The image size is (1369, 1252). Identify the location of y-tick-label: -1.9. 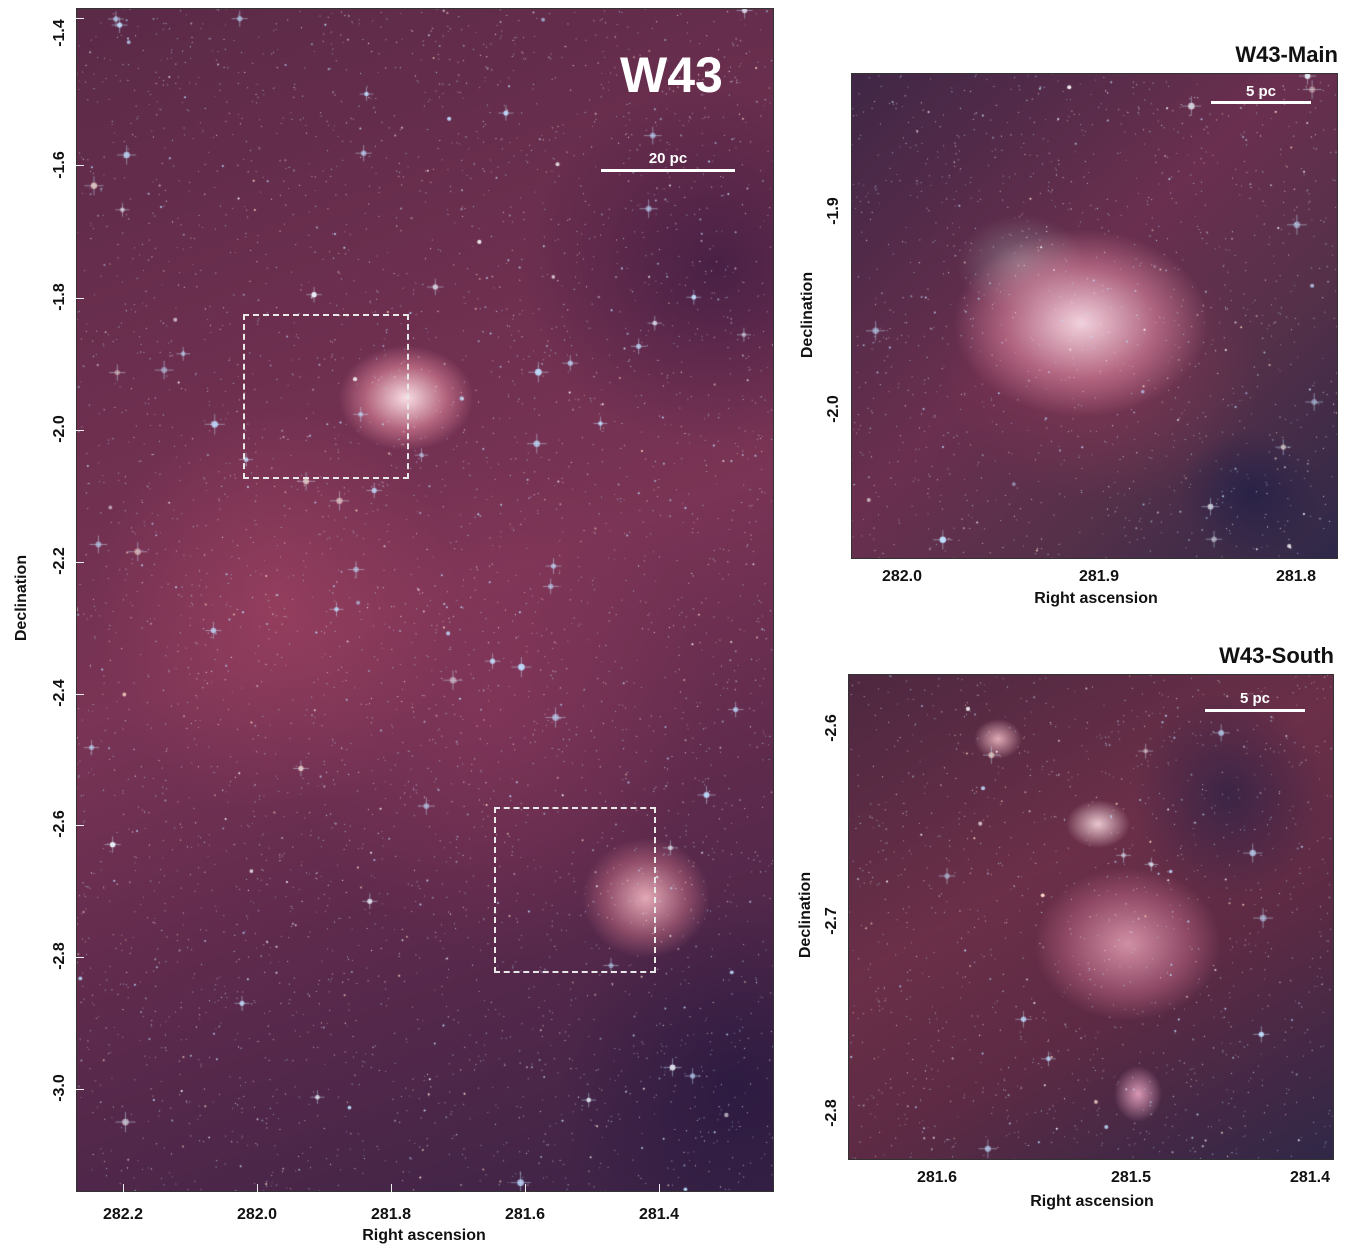
(834, 211).